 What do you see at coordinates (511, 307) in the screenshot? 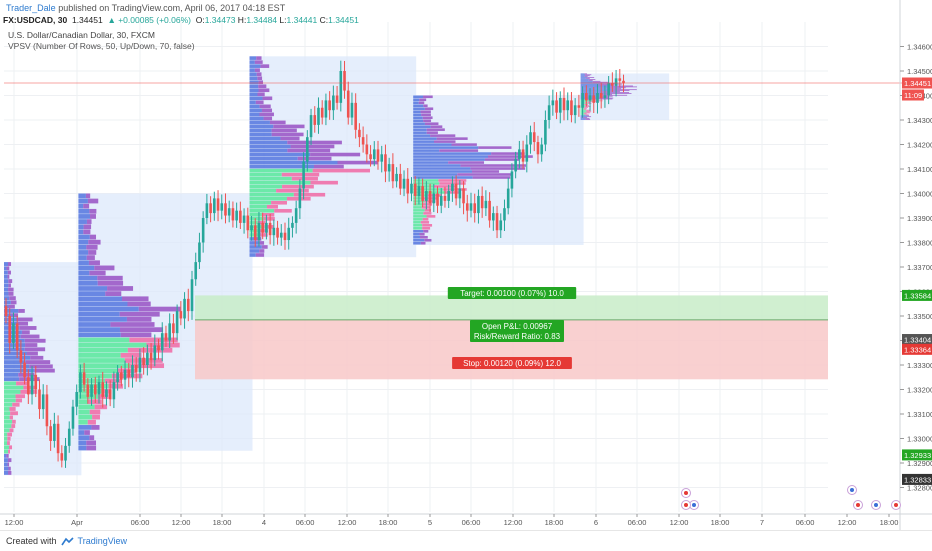
I see `target-zone` at bounding box center [511, 307].